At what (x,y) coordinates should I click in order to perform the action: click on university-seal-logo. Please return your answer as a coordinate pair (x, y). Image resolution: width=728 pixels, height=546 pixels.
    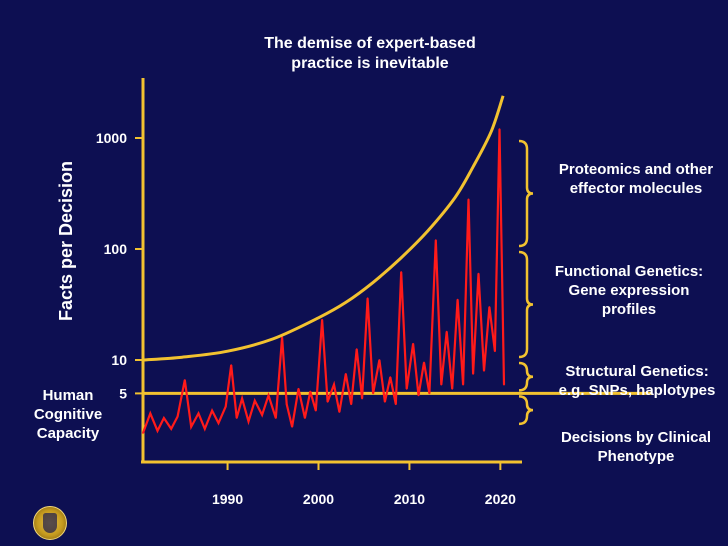
    Looking at the image, I should click on (50, 523).